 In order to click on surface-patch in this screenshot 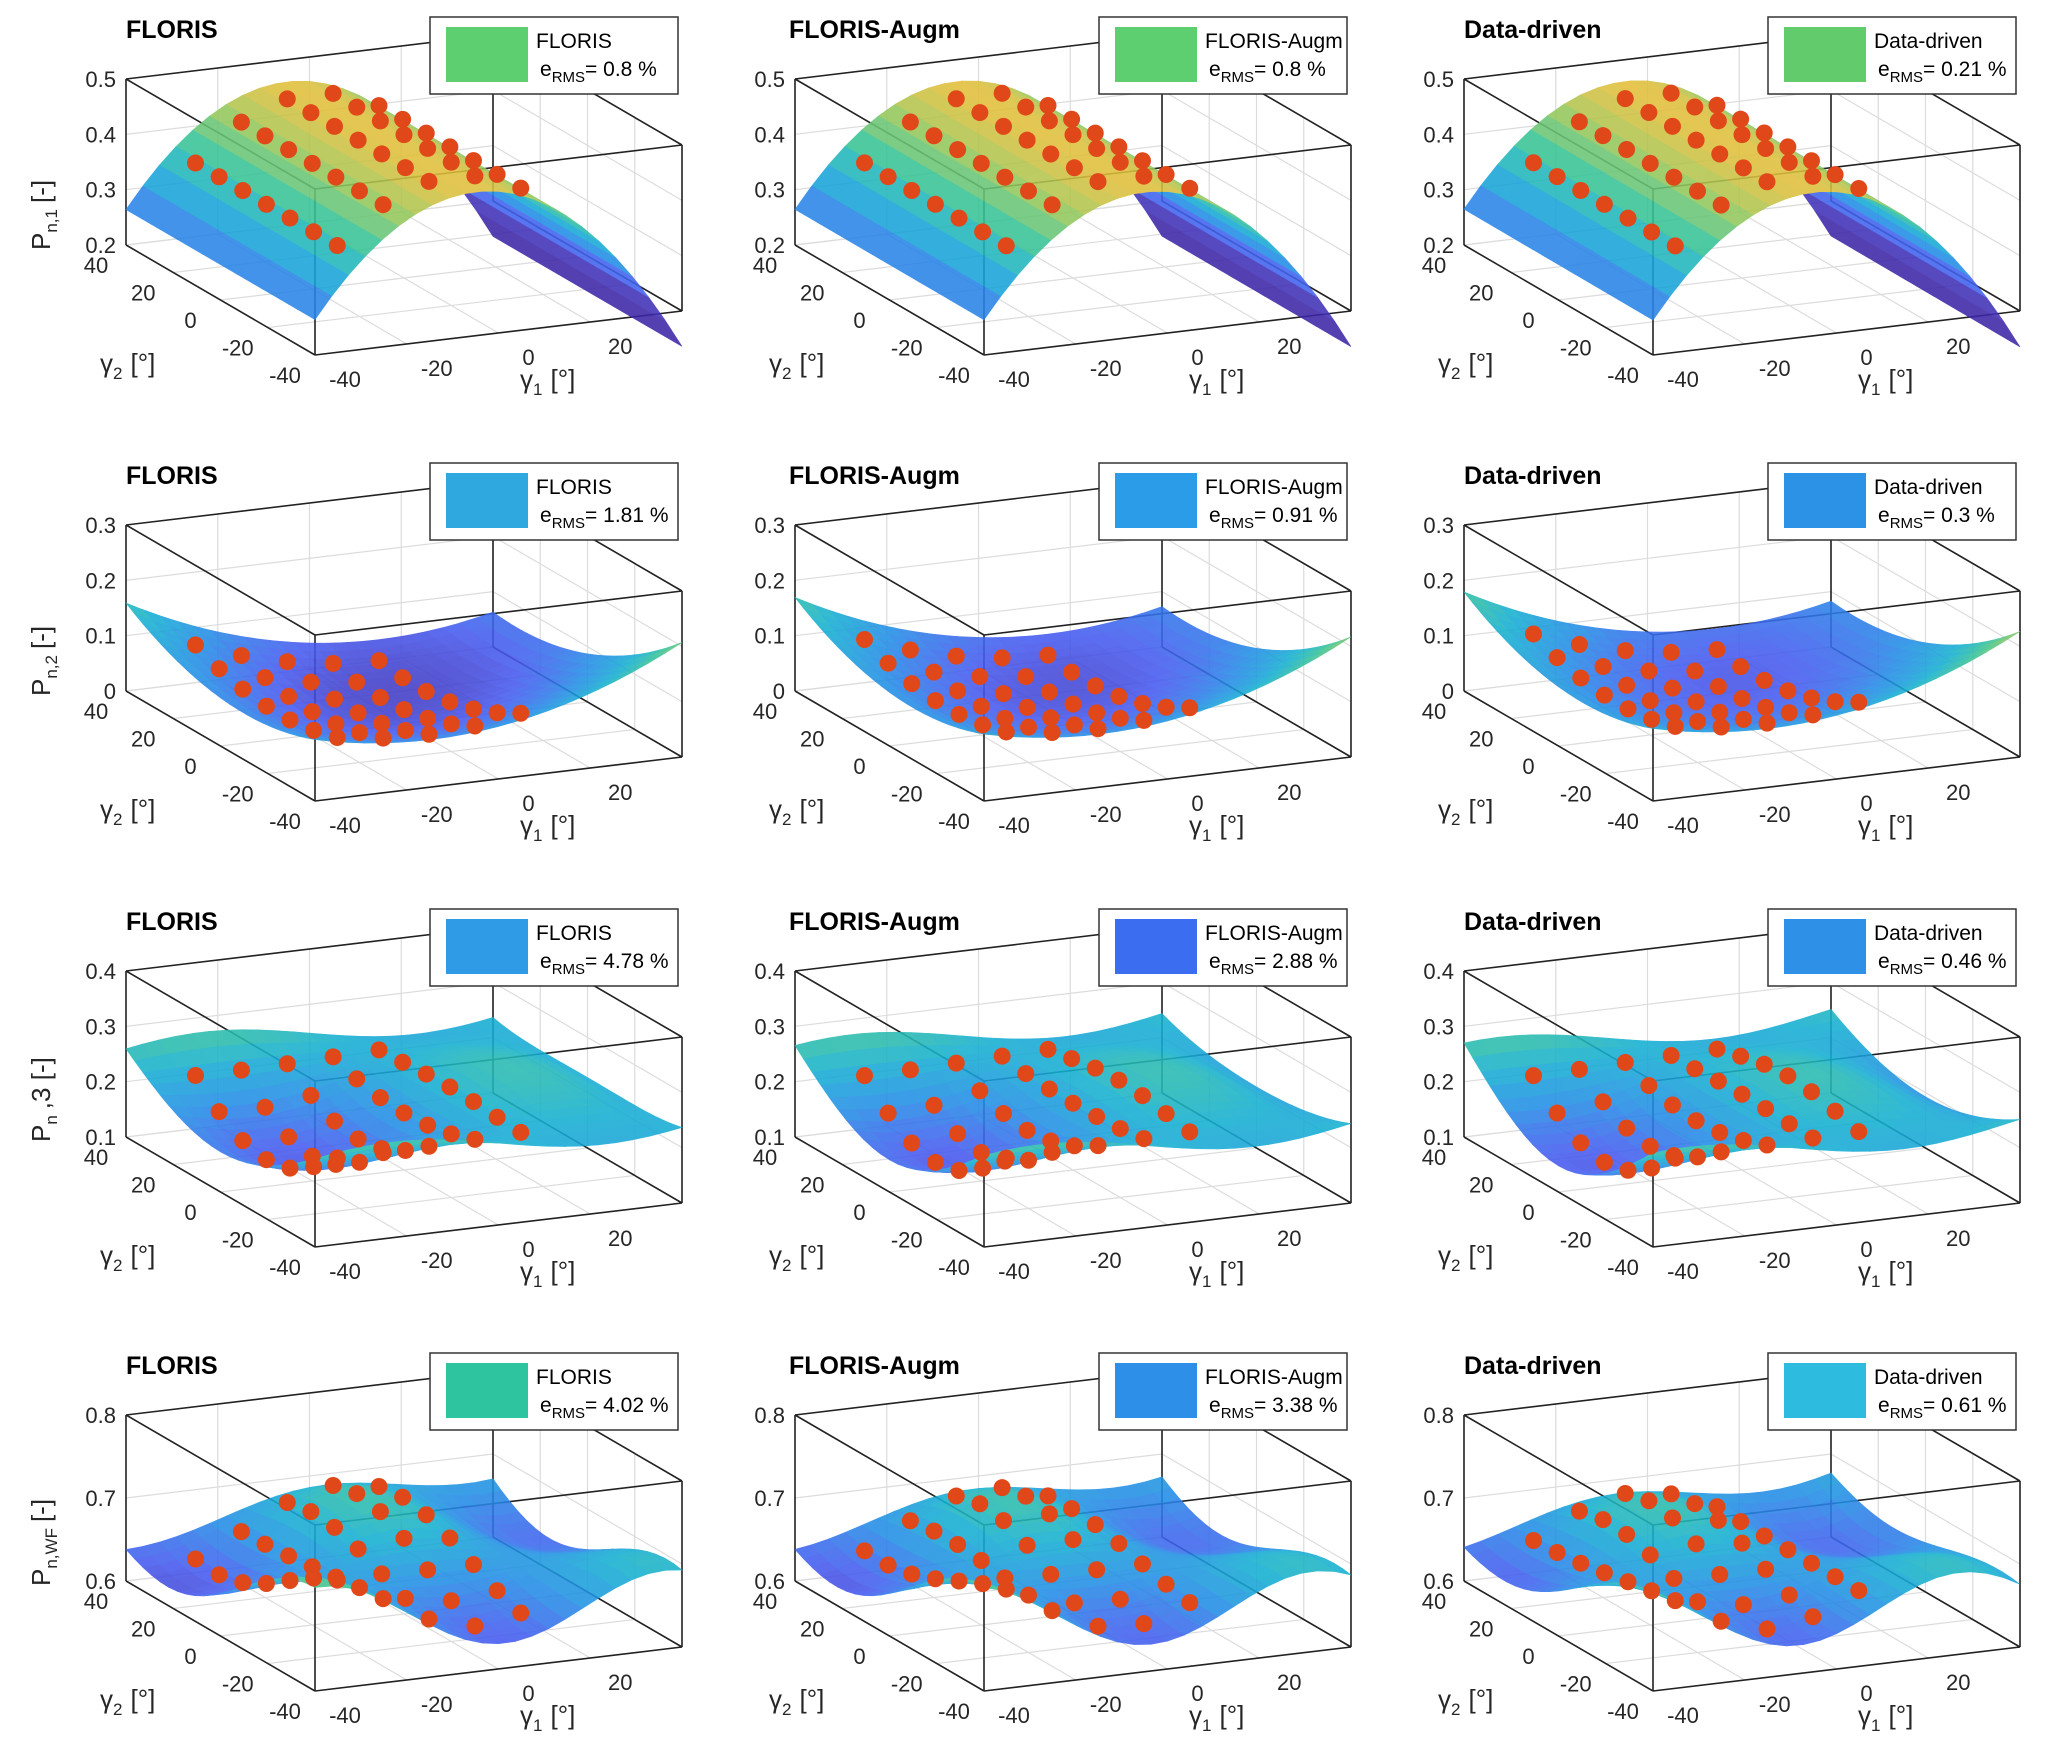, I will do `click(319, 305)`.